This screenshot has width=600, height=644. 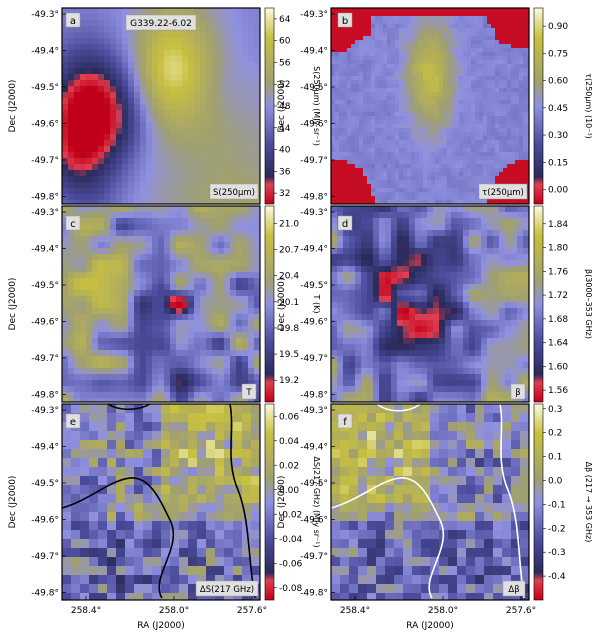 I want to click on panel-d: d β, so click(x=430, y=304).